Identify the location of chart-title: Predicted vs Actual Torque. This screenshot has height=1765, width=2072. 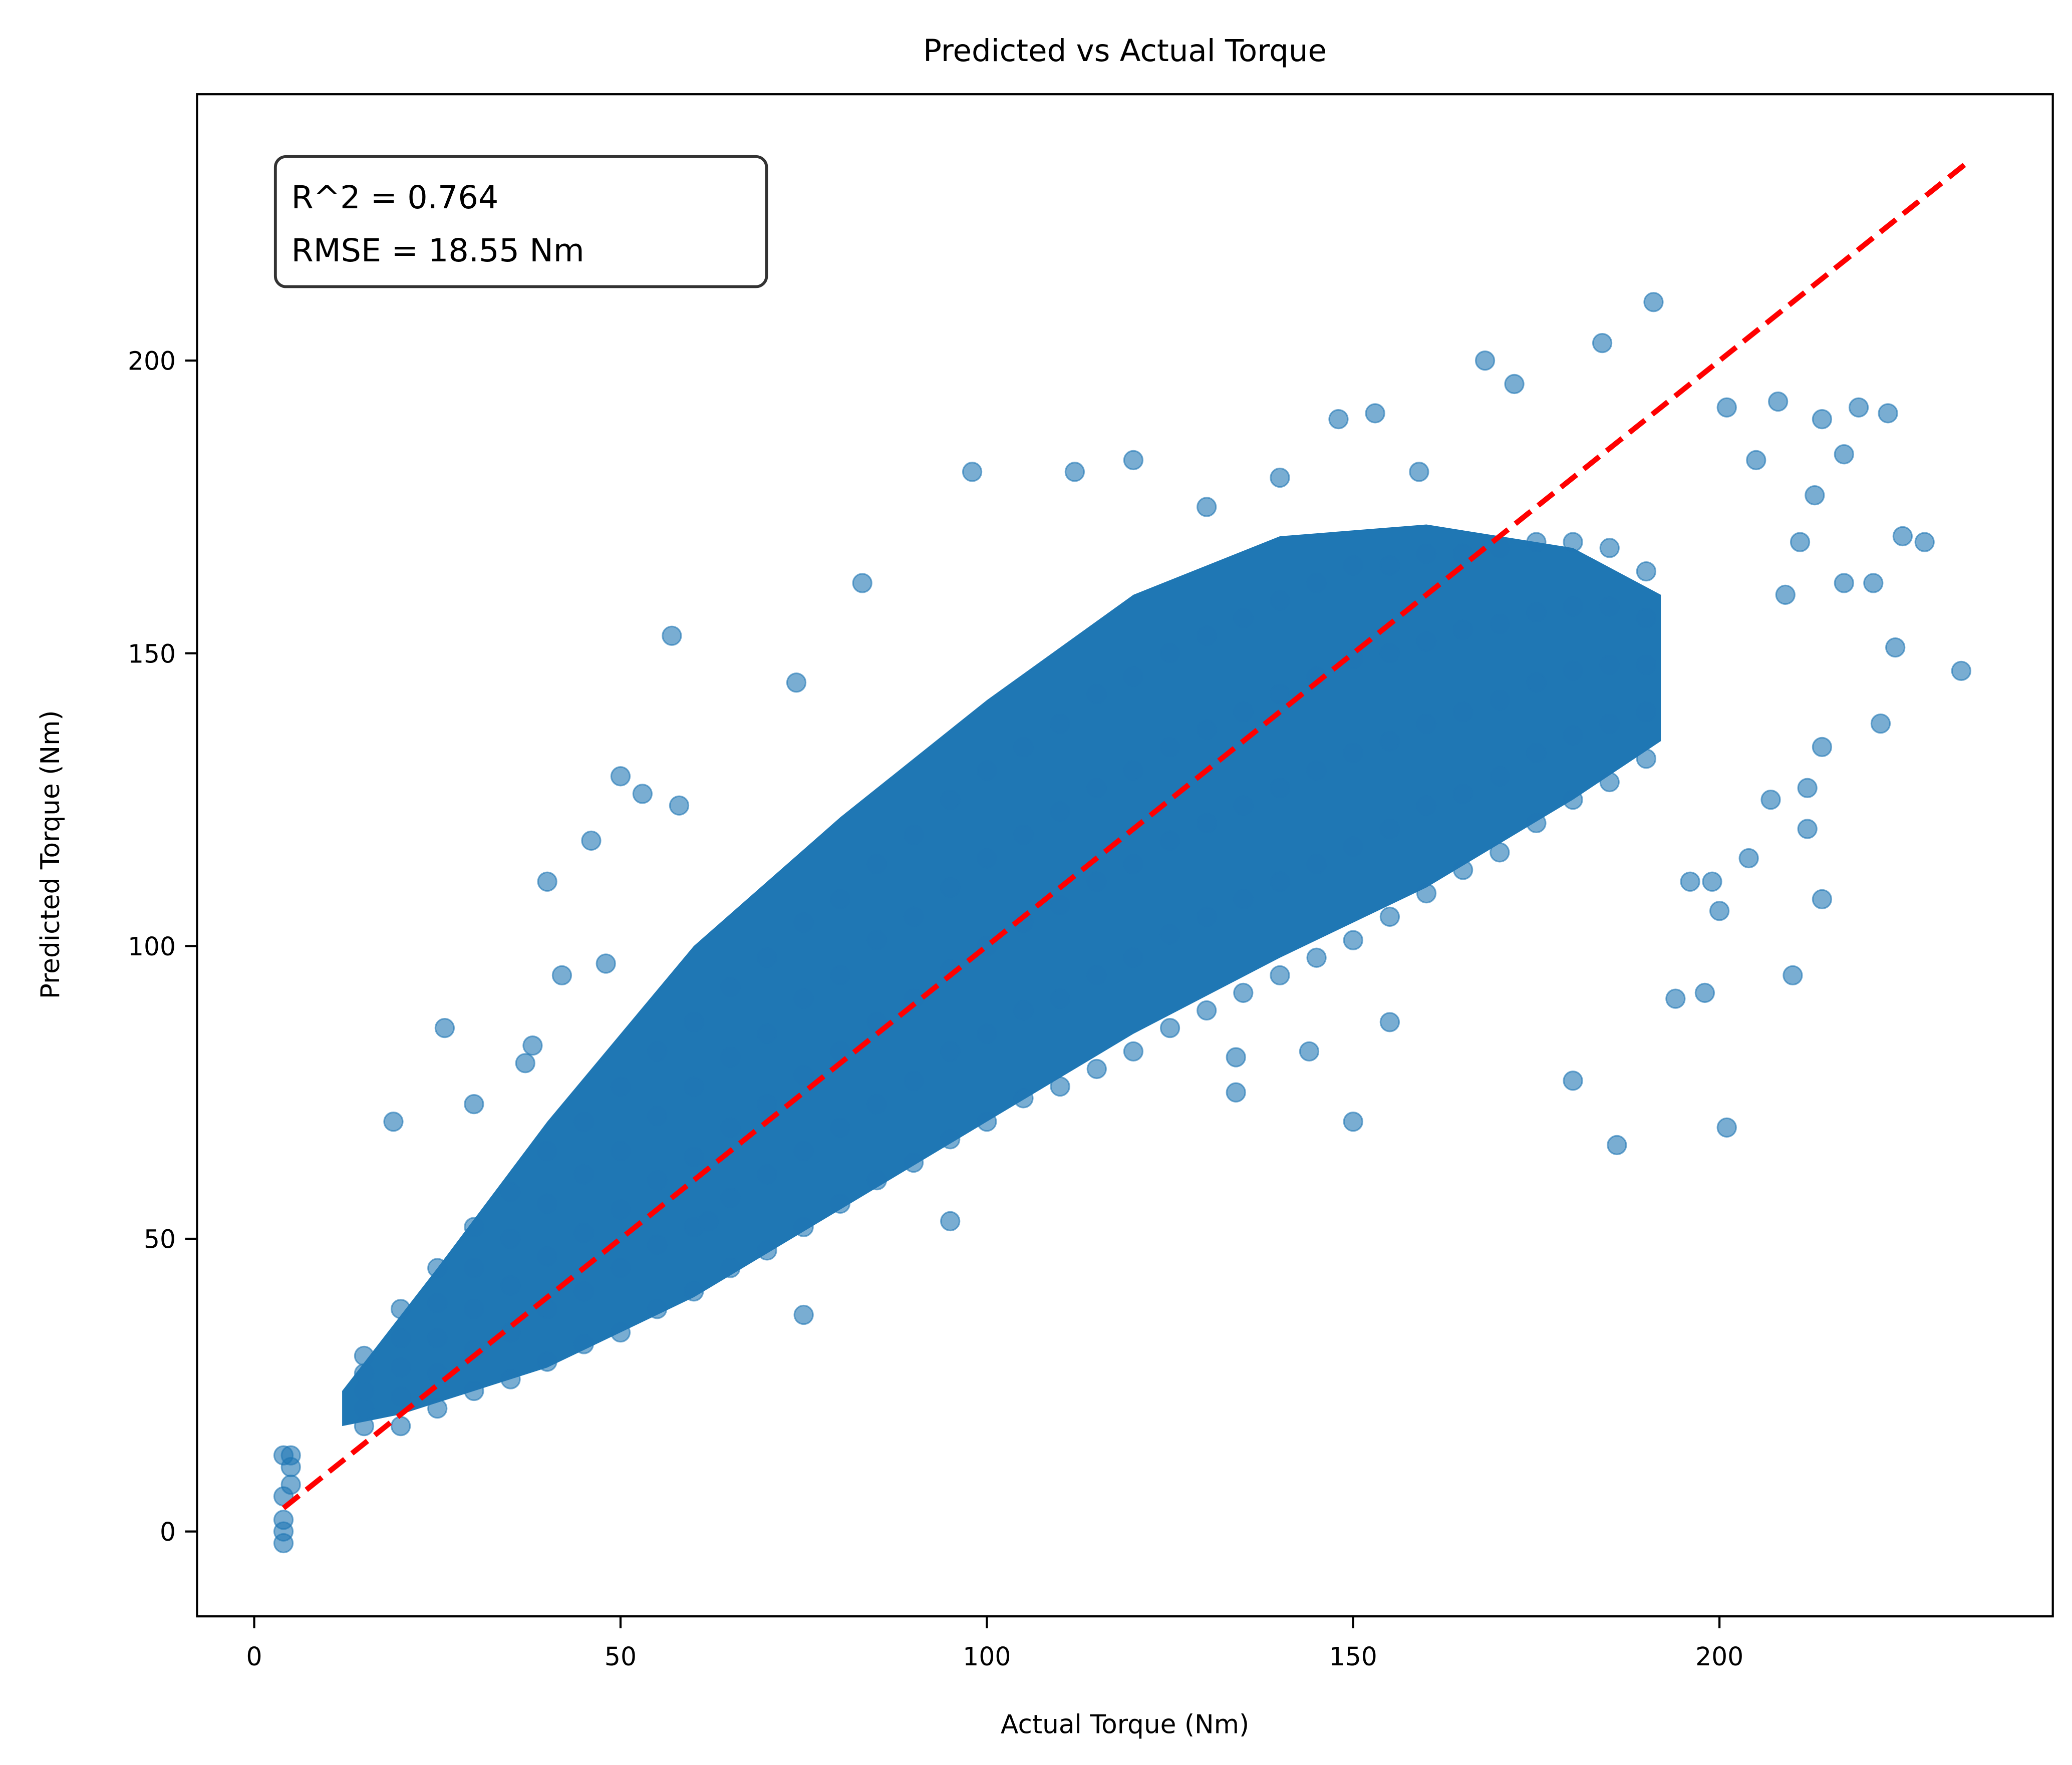
(1125, 51).